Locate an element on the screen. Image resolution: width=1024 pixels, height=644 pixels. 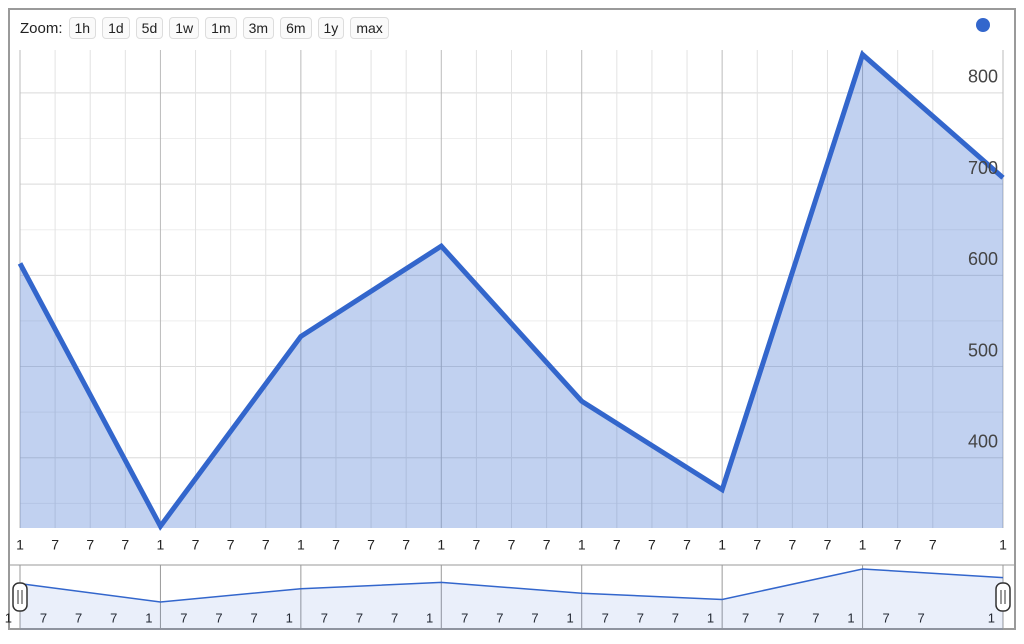
zoom-button: 3m is located at coordinates (258, 28).